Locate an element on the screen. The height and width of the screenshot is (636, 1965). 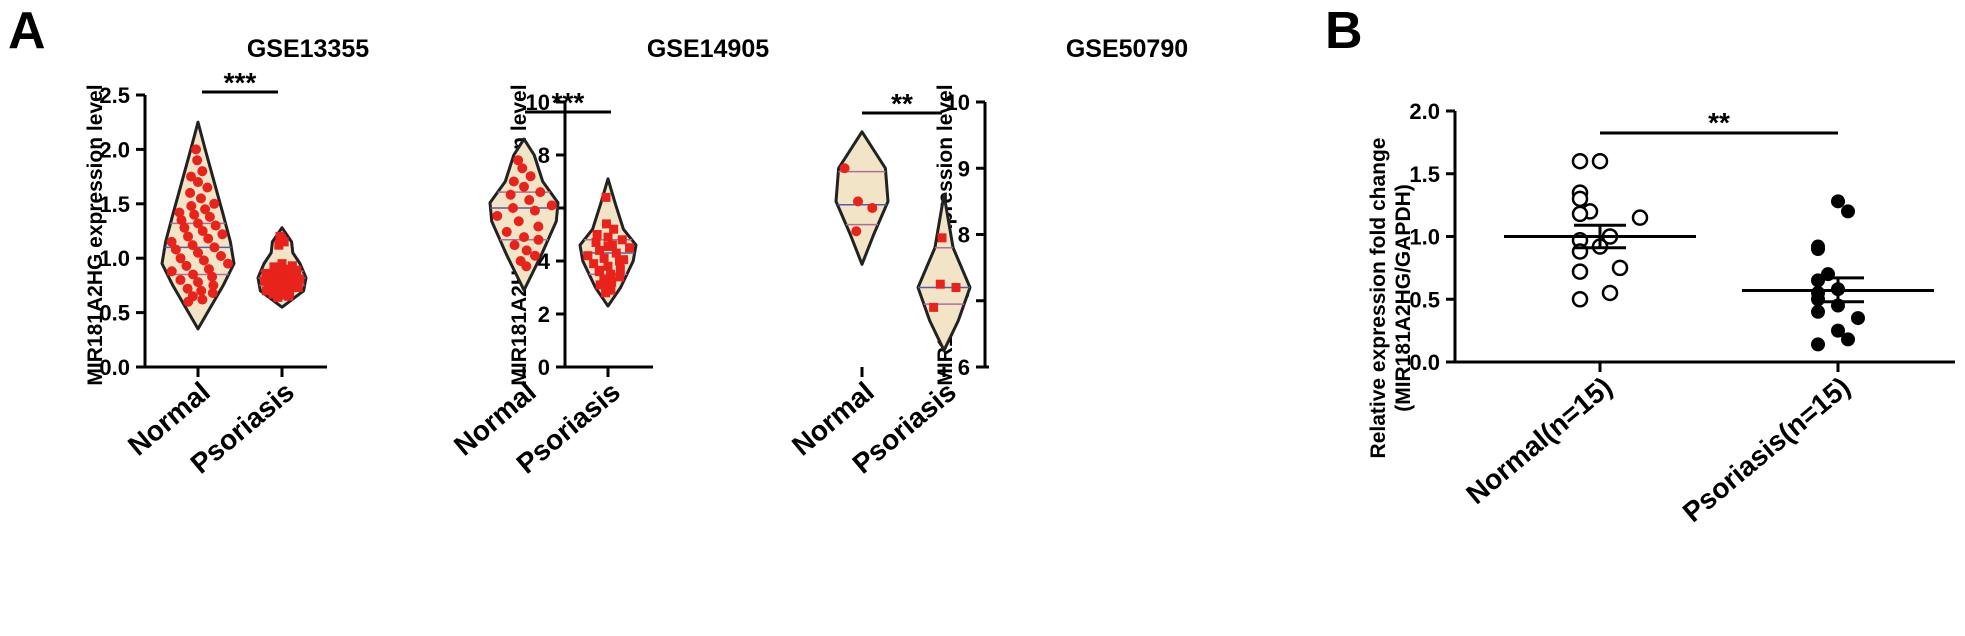
panel-label-a: A is located at coordinates (27, 31).